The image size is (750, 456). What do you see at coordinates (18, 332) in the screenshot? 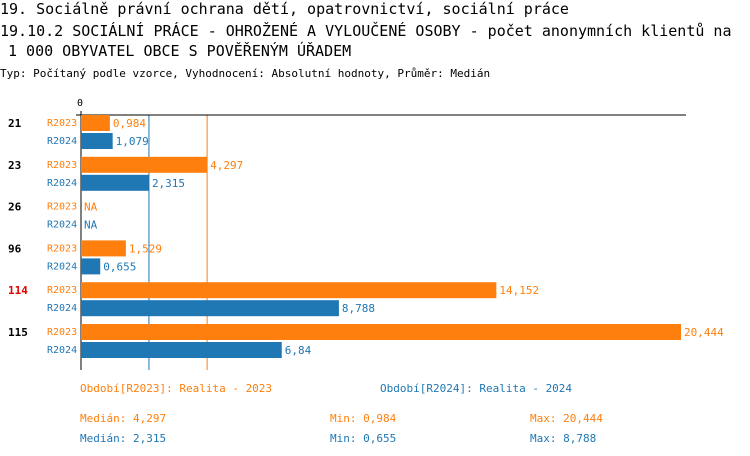
I see `category-label: 115` at bounding box center [18, 332].